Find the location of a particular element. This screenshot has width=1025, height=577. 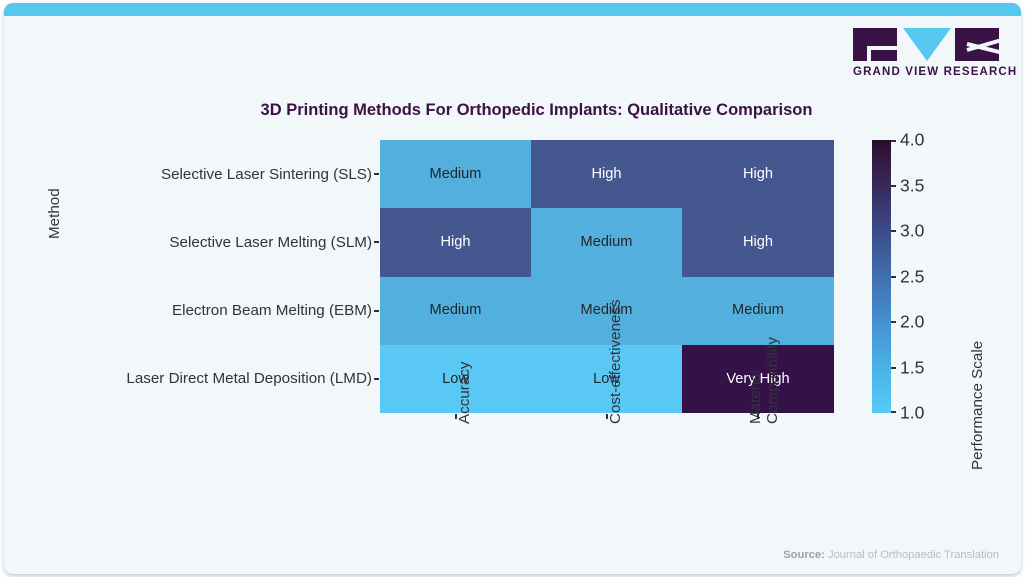

logo-letter-v-icon is located at coordinates (927, 44).